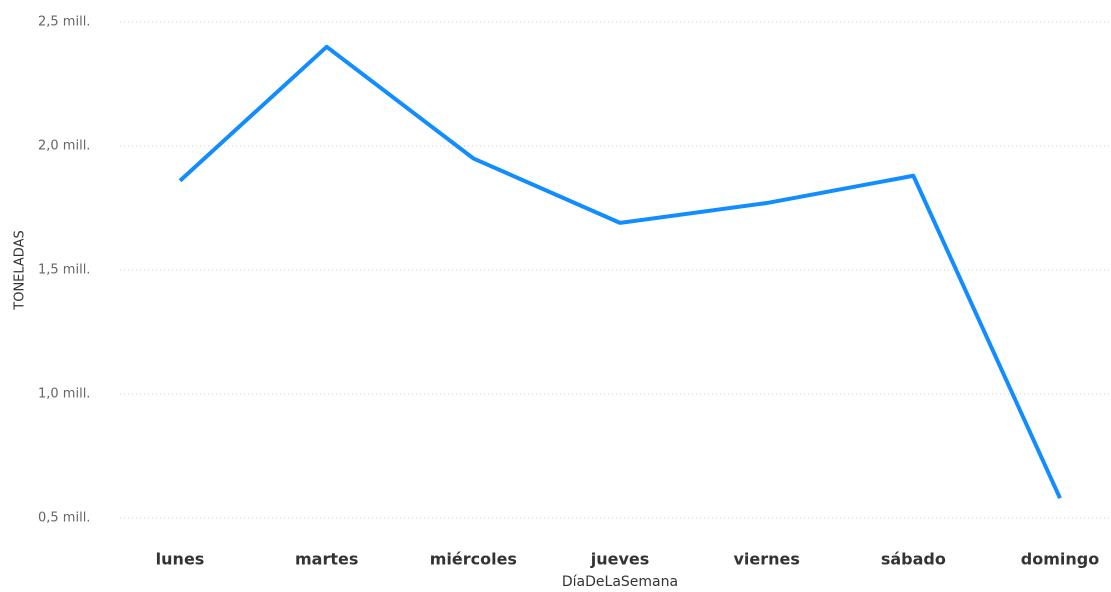  I want to click on x-axis-title: DíaDeLaSemana, so click(620, 582).